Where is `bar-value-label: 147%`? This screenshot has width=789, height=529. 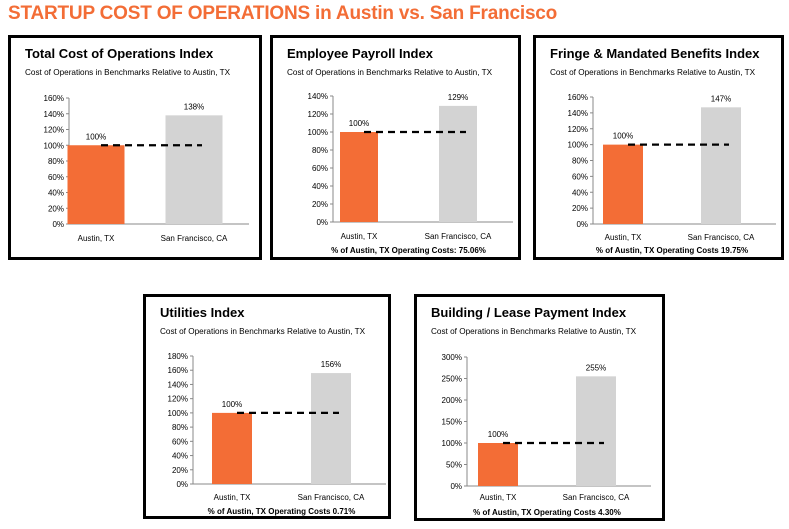
bar-value-label: 147% is located at coordinates (721, 98).